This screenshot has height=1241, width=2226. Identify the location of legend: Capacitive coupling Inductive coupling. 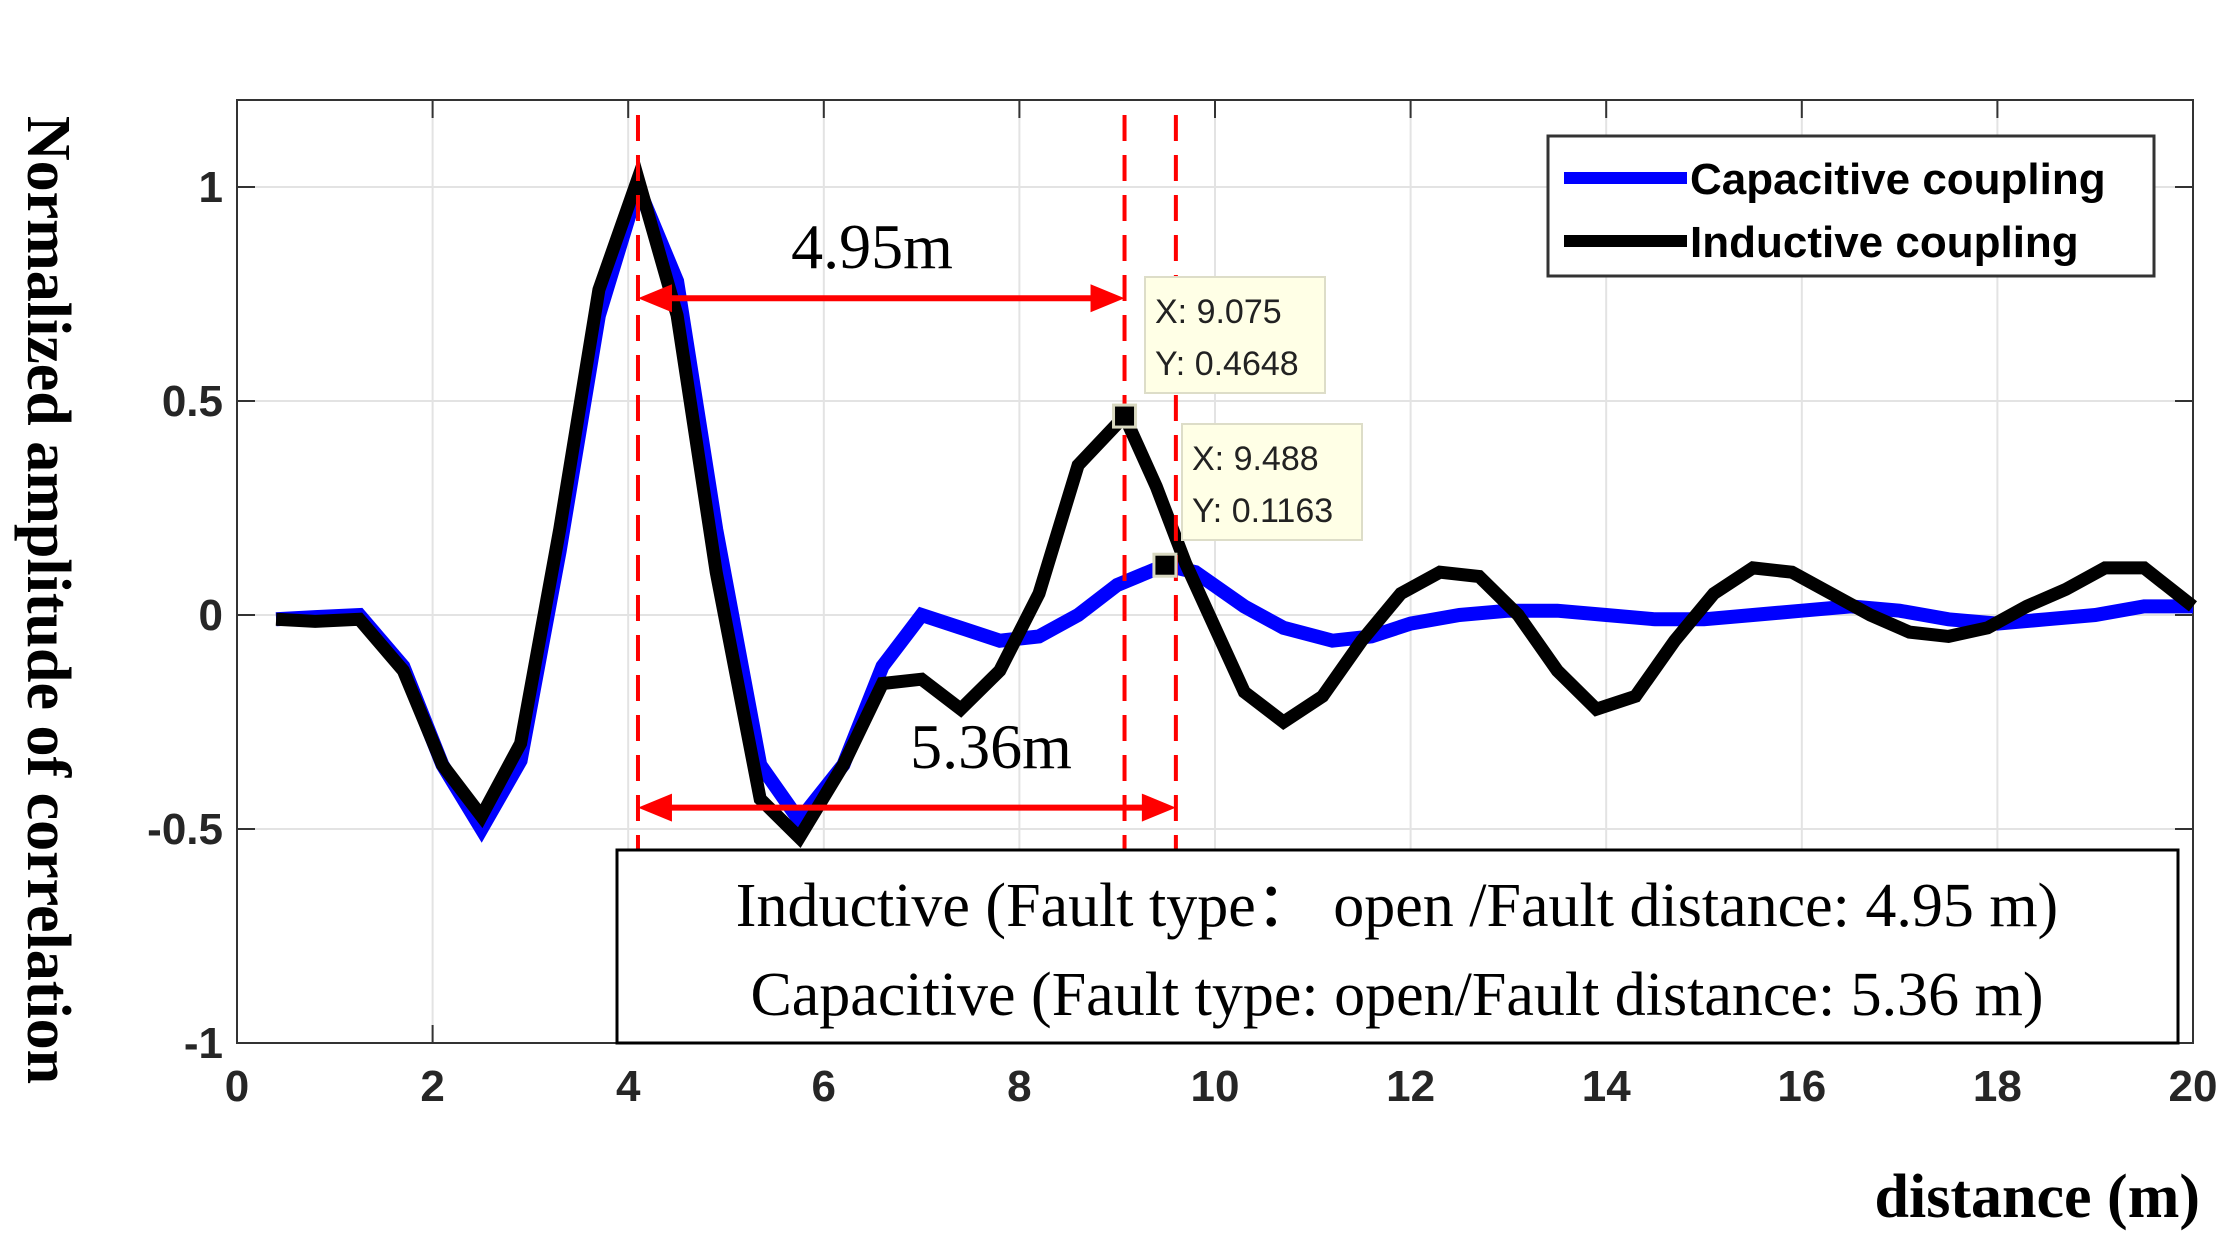
(1851, 206).